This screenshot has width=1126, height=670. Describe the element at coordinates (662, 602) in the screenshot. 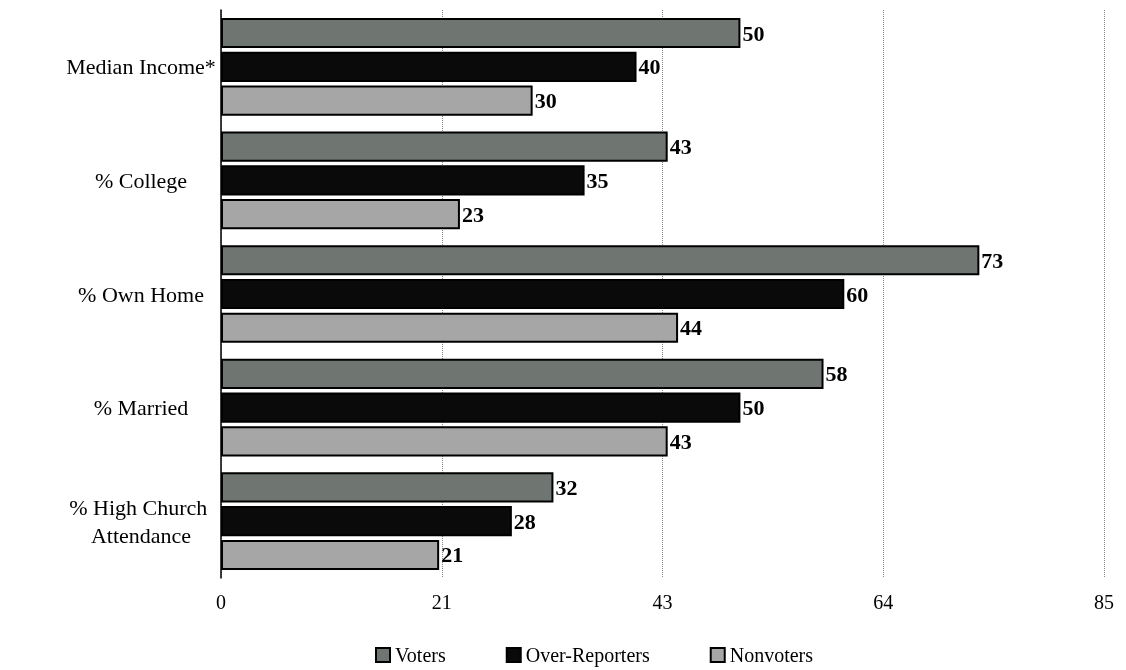

I see `x-tick-label: 43` at that location.